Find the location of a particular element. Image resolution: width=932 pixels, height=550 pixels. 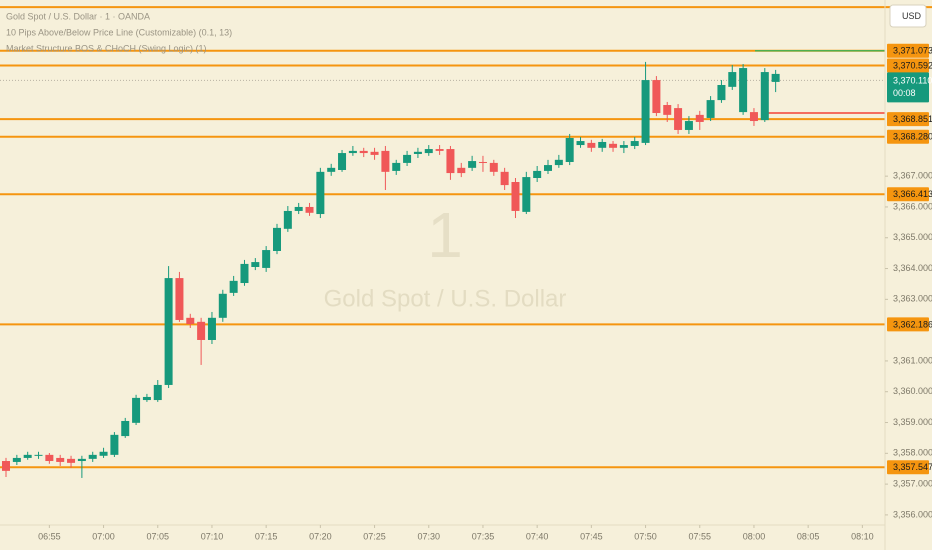

x-tick-label: 07:45 is located at coordinates (591, 536).